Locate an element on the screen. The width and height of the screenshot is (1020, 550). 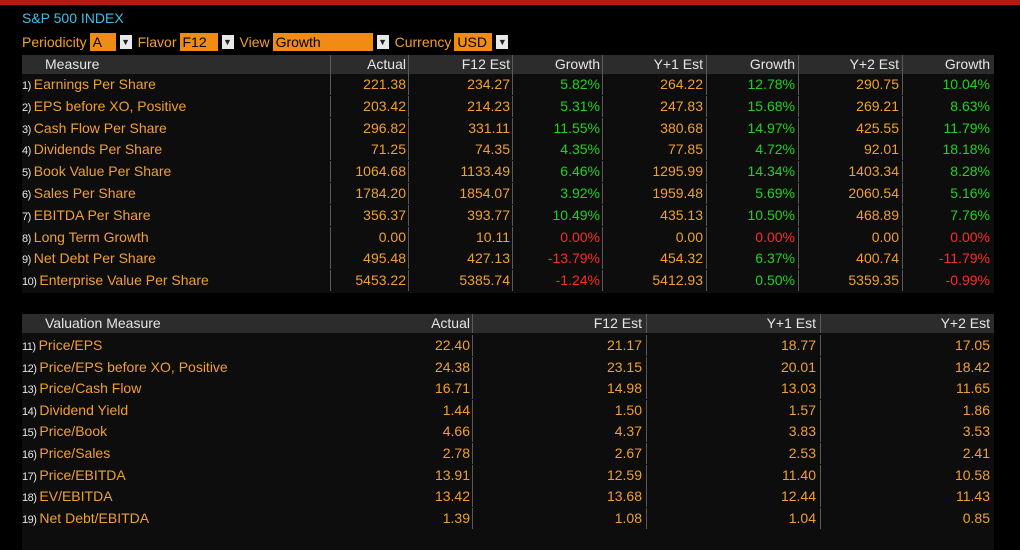
valuation-row: 11) Price/EPS 22.40 21.17 18.77 17.05 is located at coordinates (508, 345).